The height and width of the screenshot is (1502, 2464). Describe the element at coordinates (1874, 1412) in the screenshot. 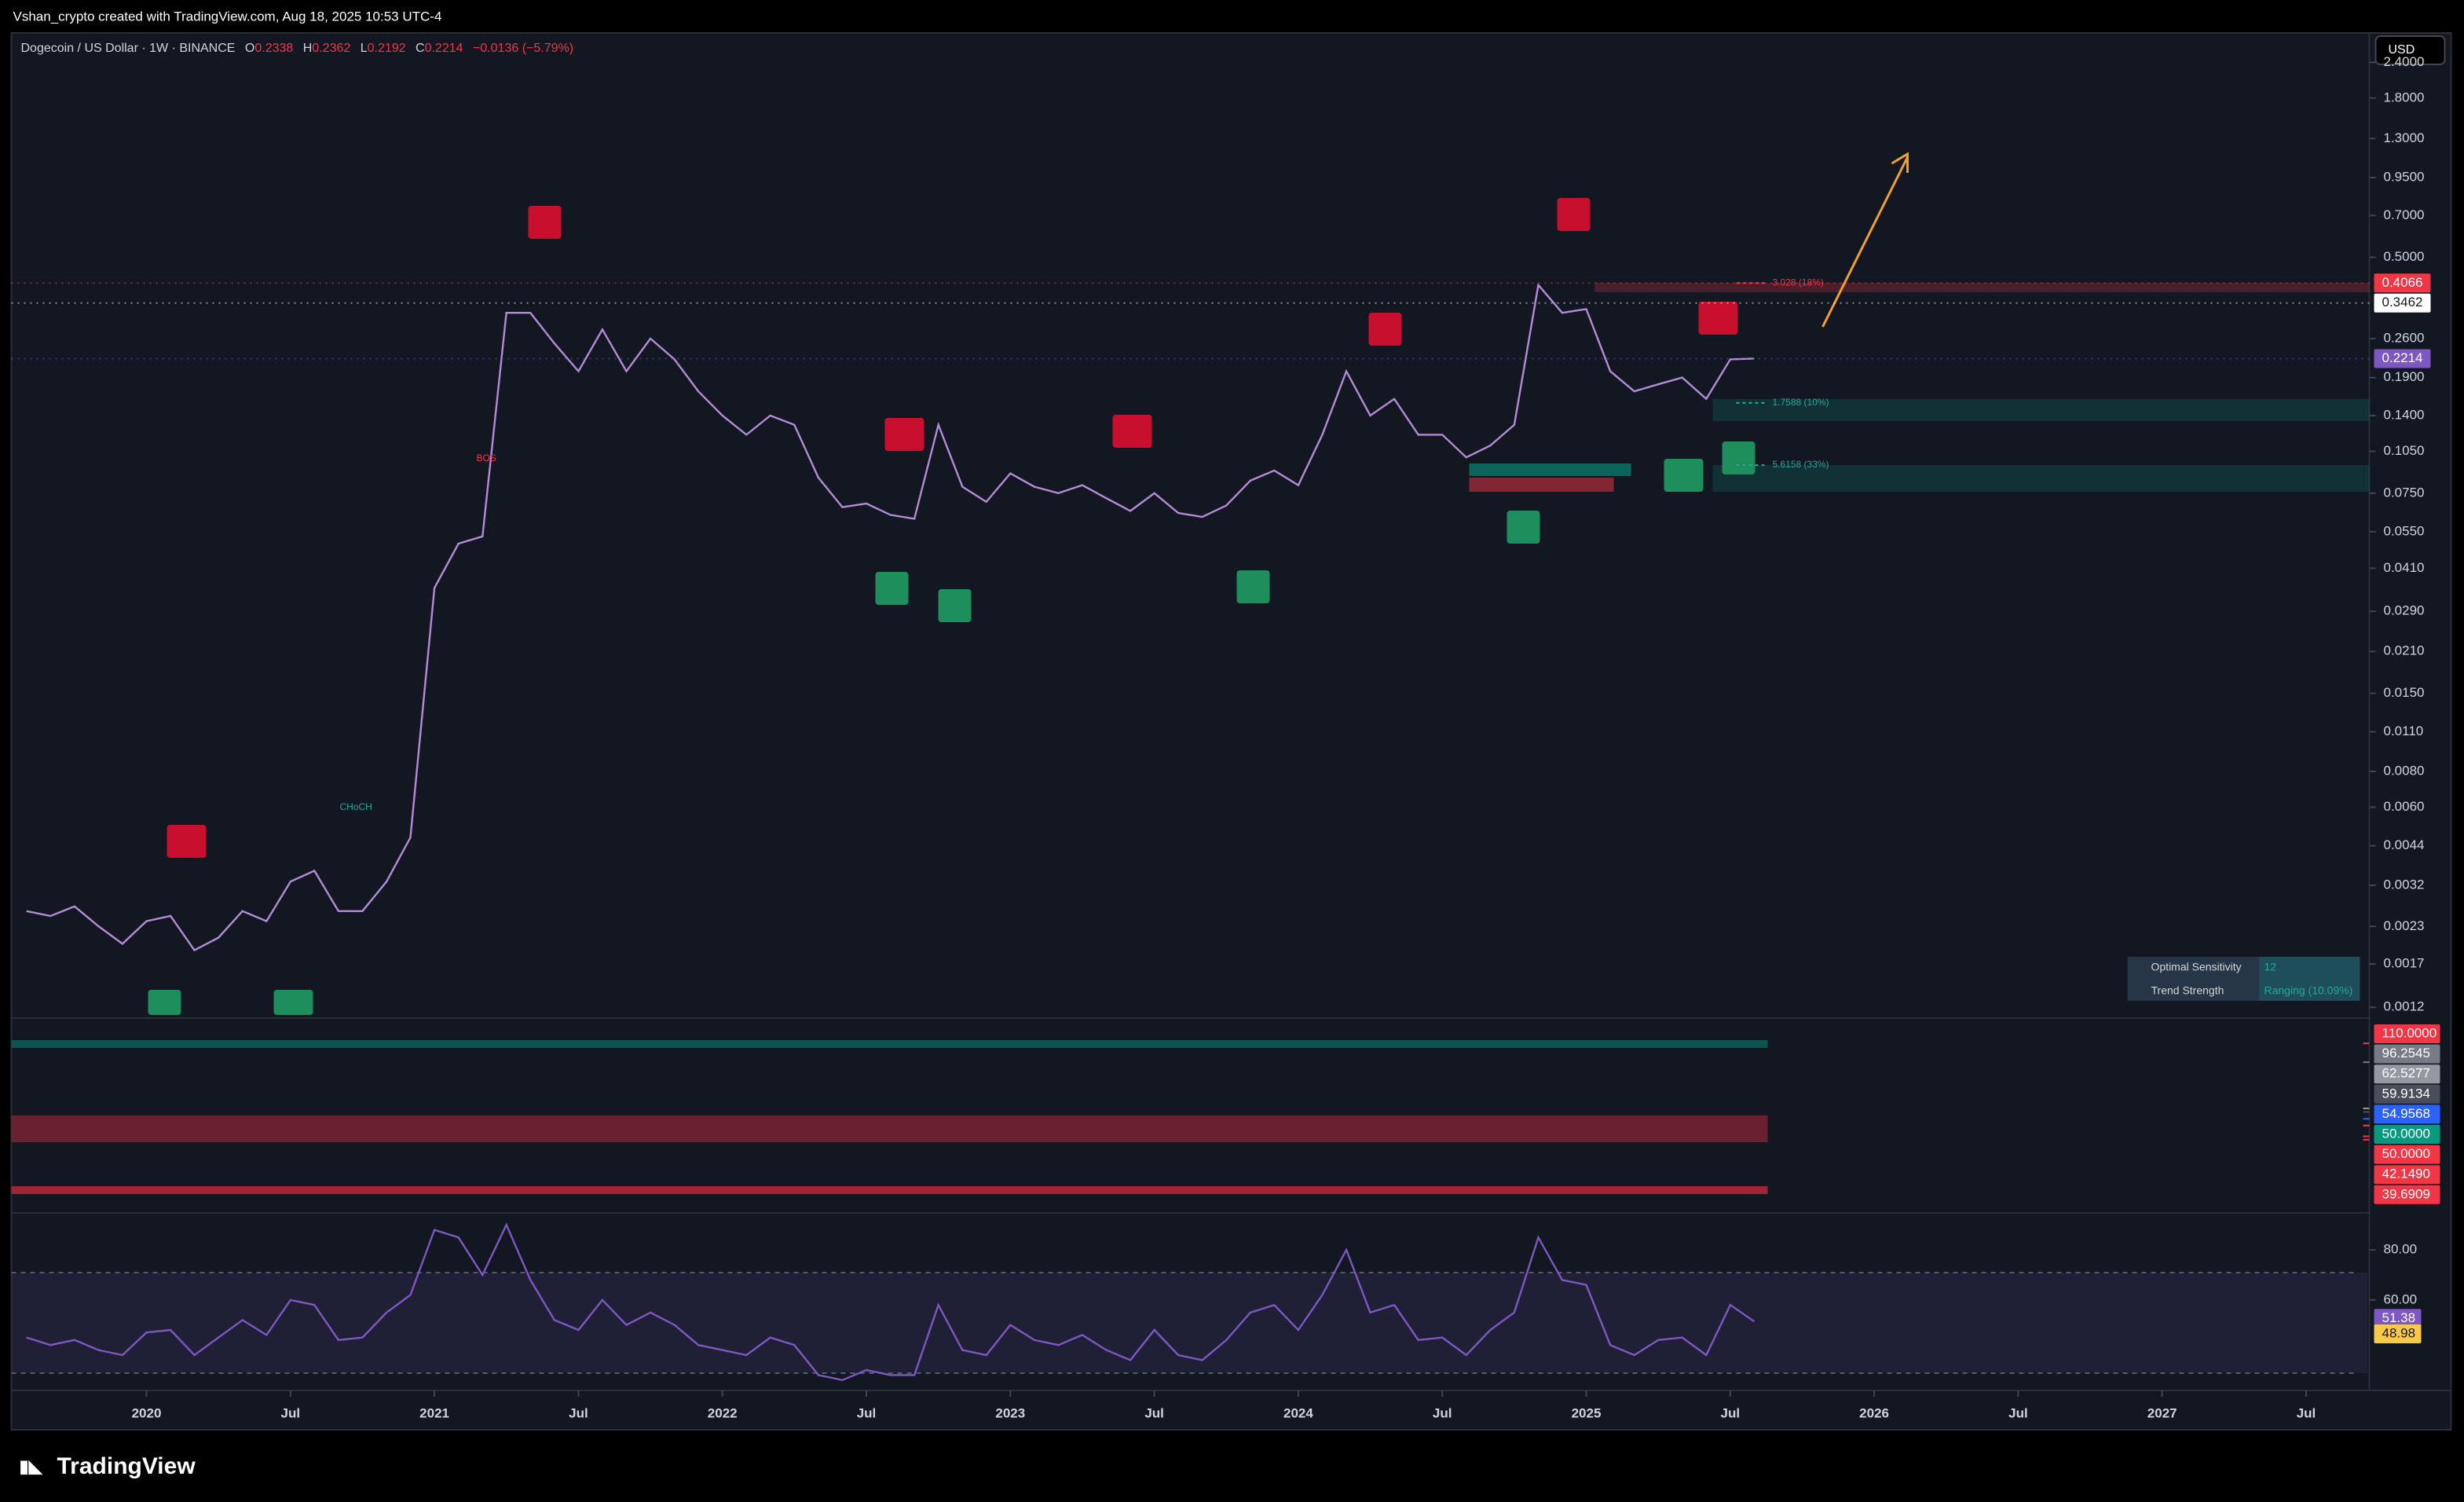

I see `x-tick-label: 2026` at that location.